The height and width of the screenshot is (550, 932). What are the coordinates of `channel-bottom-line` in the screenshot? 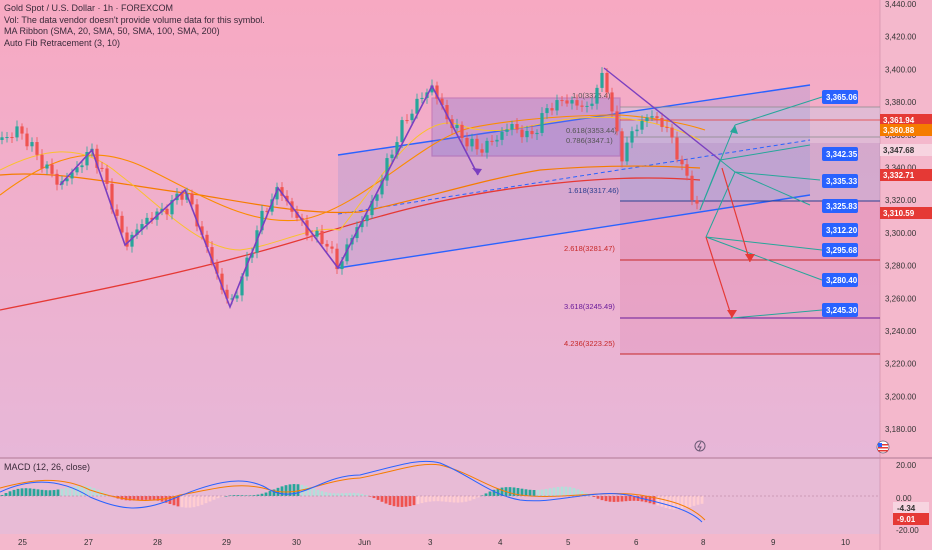 It's located at (574, 231).